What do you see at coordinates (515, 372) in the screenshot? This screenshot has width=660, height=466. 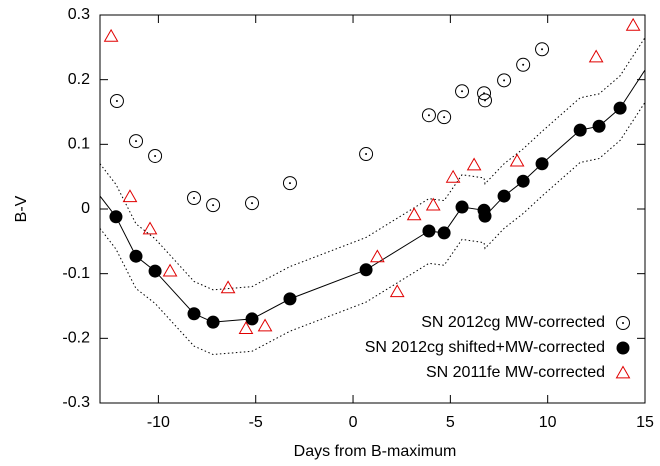 I see `legend-label: SN 2011fe MW-corrected` at bounding box center [515, 372].